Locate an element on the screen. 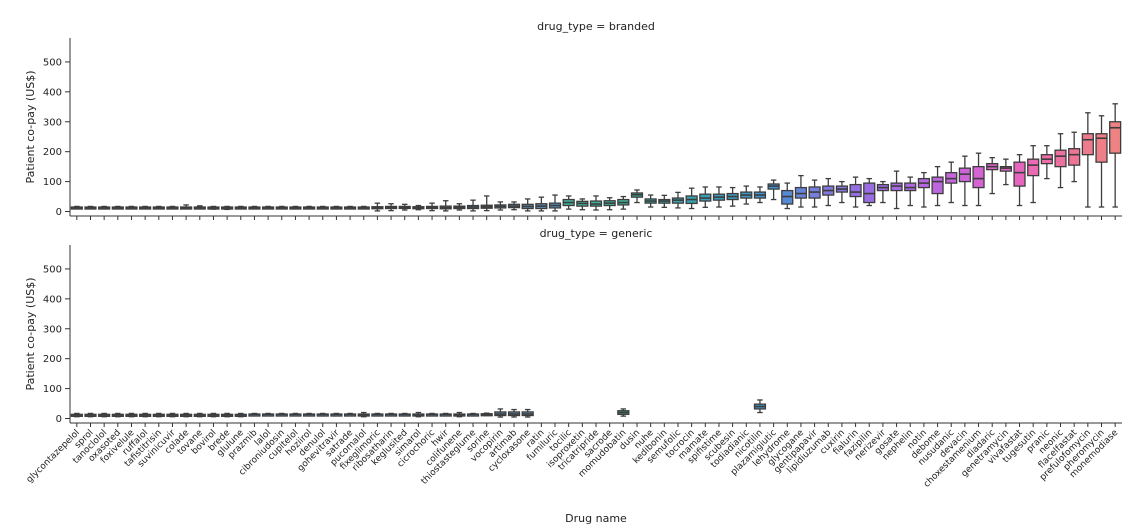 The image size is (1144, 531). y-tick-label: 0 is located at coordinates (59, 419).